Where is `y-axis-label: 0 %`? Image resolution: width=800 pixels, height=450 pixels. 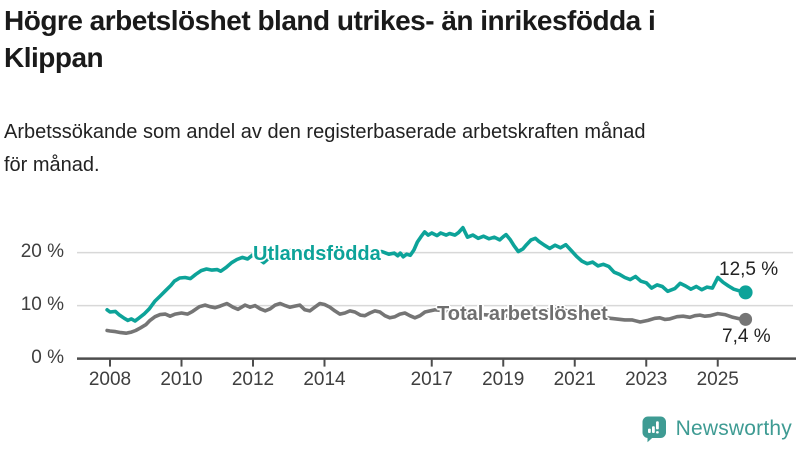 y-axis-label: 0 % is located at coordinates (47, 357).